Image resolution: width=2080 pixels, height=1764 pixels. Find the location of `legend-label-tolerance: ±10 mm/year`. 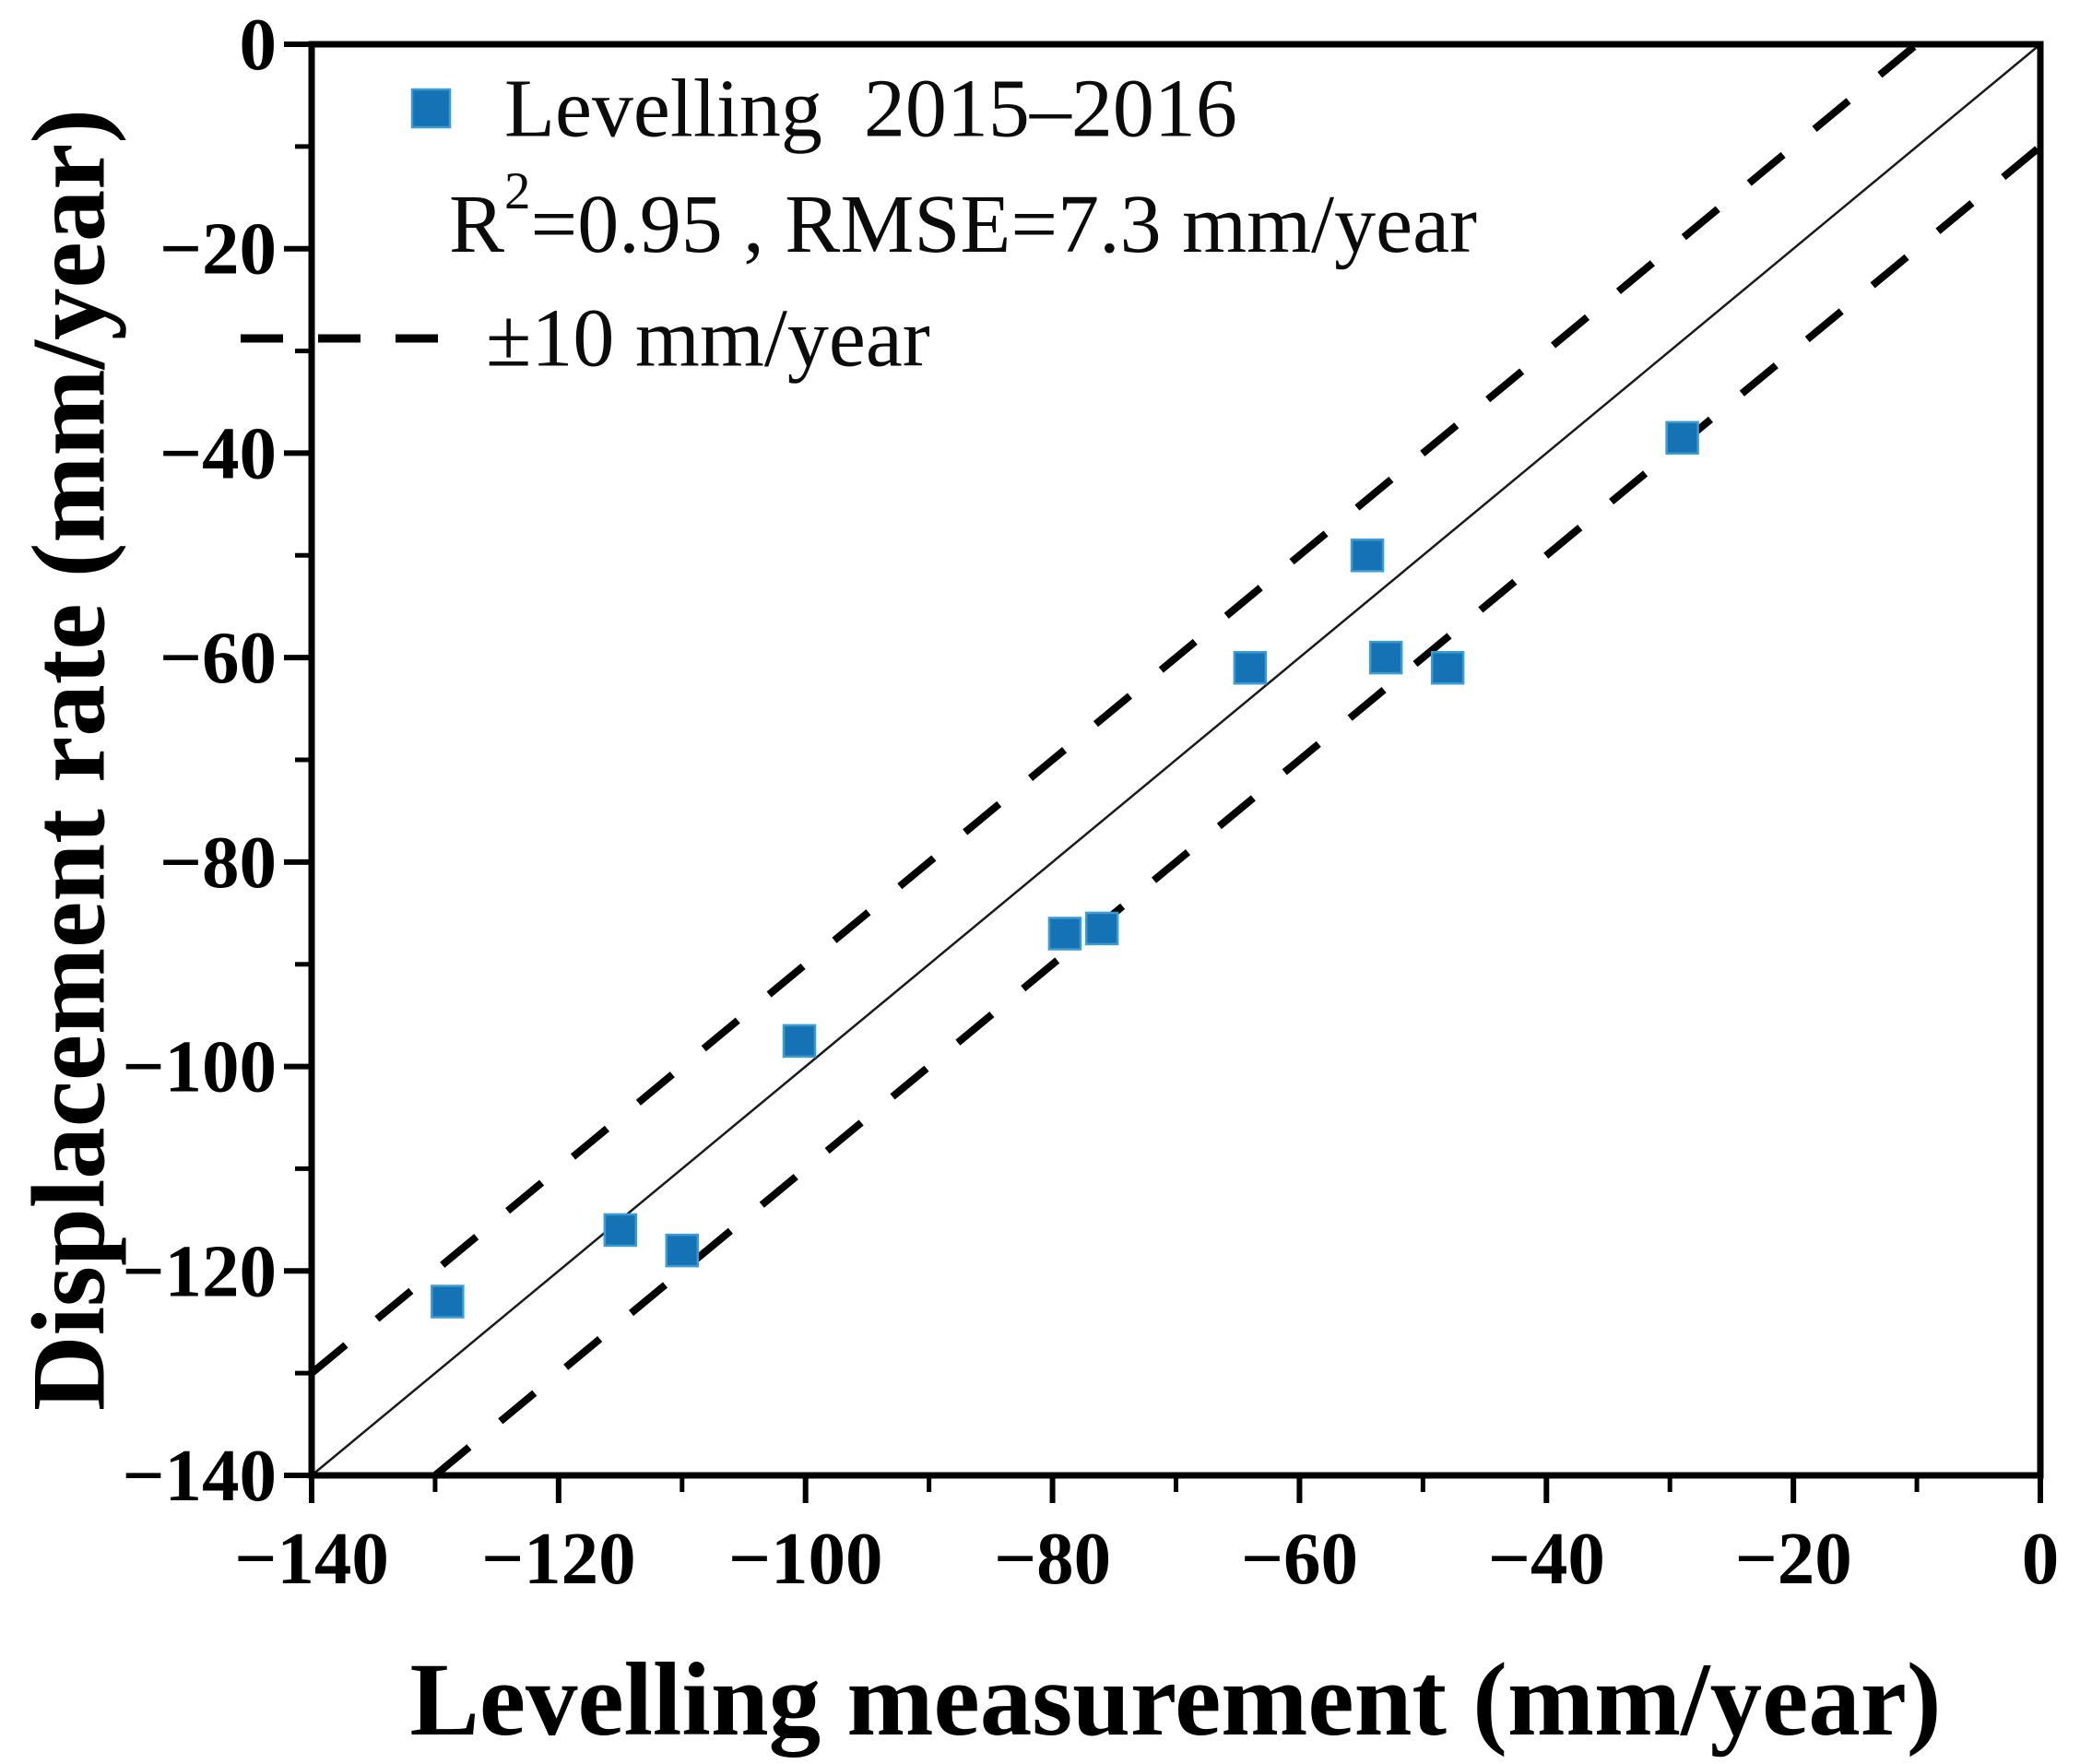

legend-label-tolerance: ±10 mm/year is located at coordinates (708, 339).